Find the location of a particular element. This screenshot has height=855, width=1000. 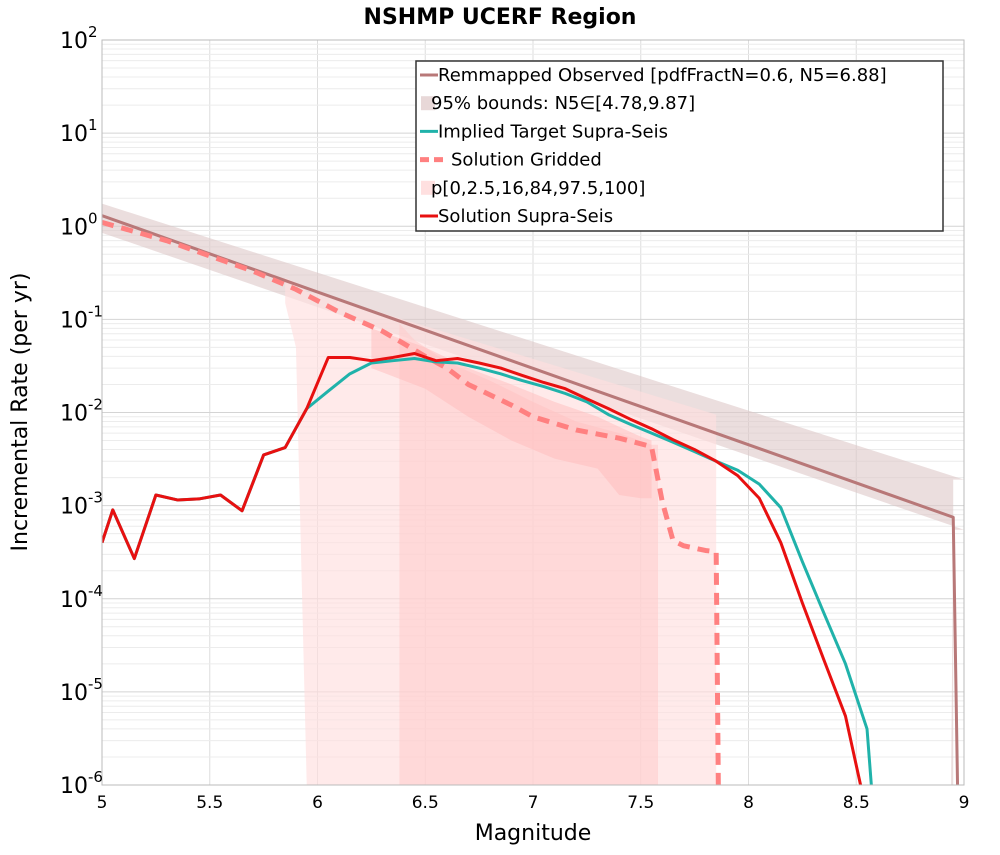

y-tick-label: 10⁻⁶ is located at coordinates (81, 783).